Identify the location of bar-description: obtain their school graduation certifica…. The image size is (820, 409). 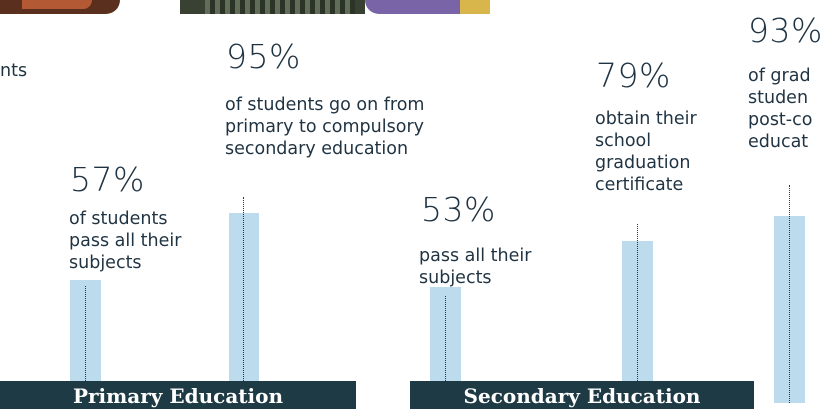
(646, 152).